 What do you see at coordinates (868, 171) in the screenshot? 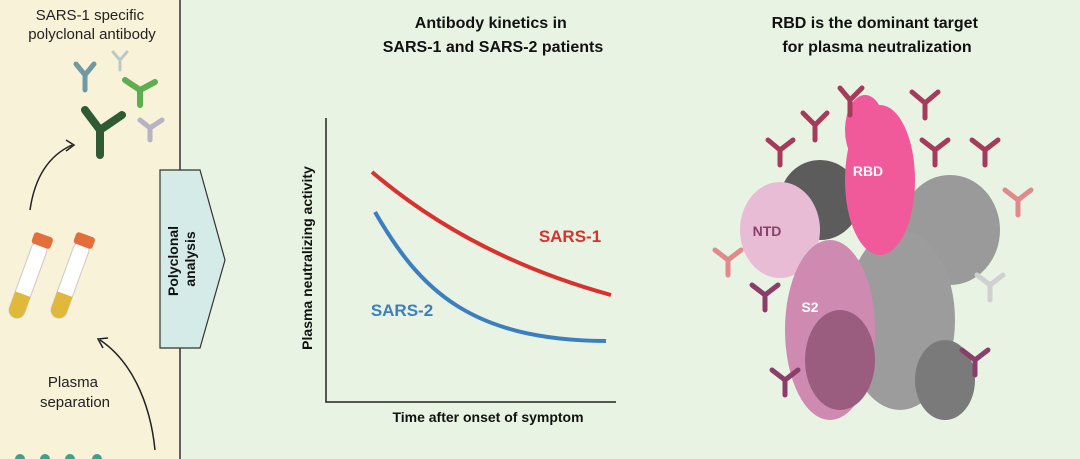
I see `region-label: RBD` at bounding box center [868, 171].